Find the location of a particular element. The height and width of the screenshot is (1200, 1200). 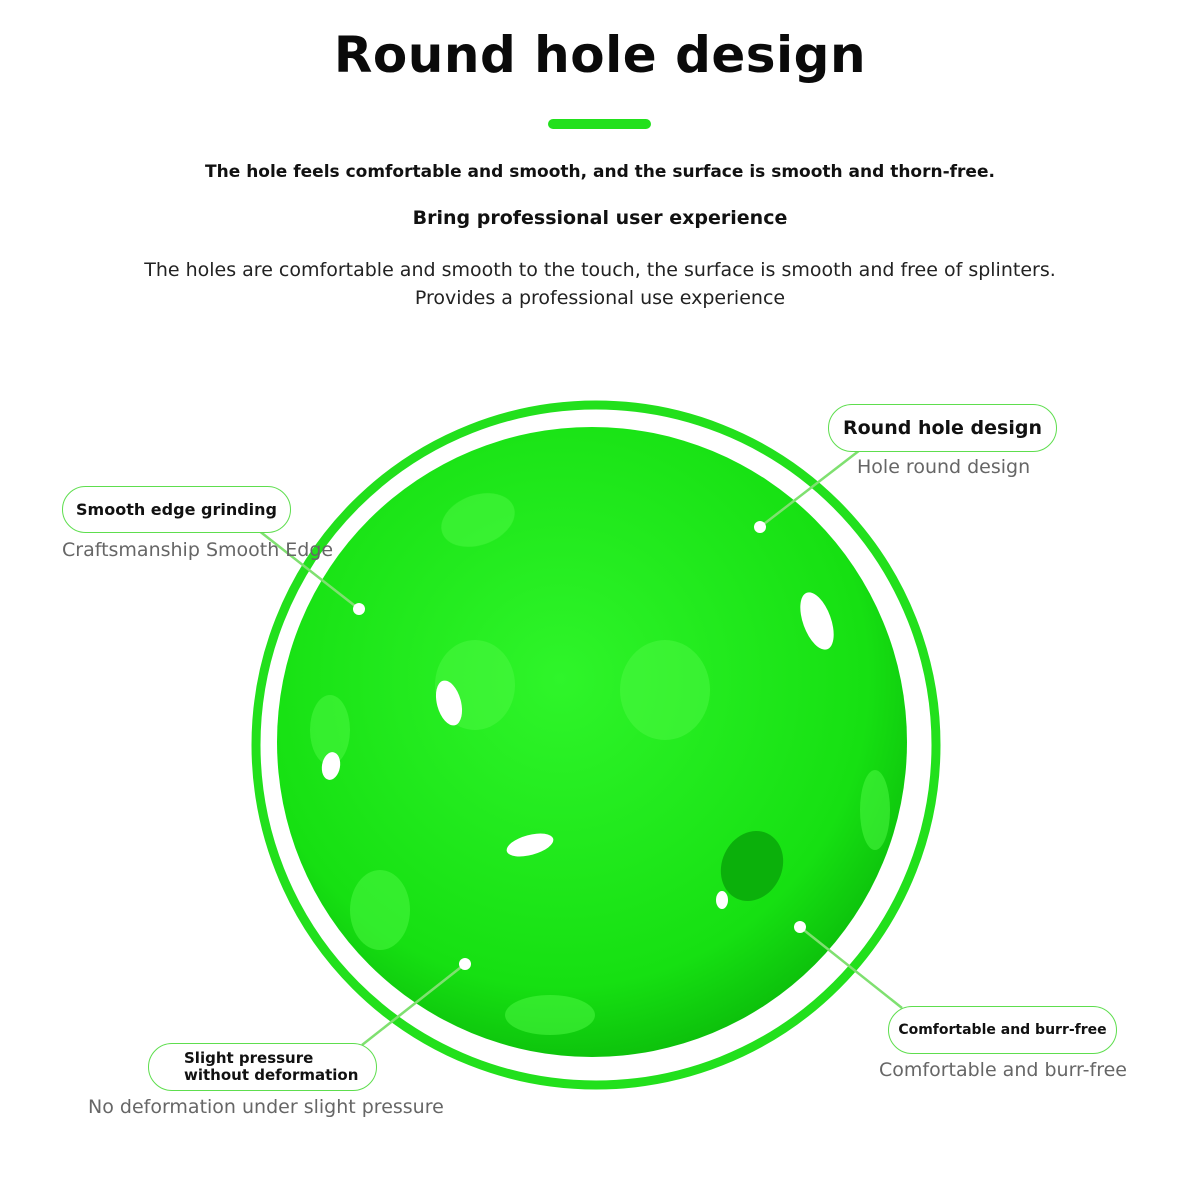

callout-label: Round hole design is located at coordinates (942, 428).